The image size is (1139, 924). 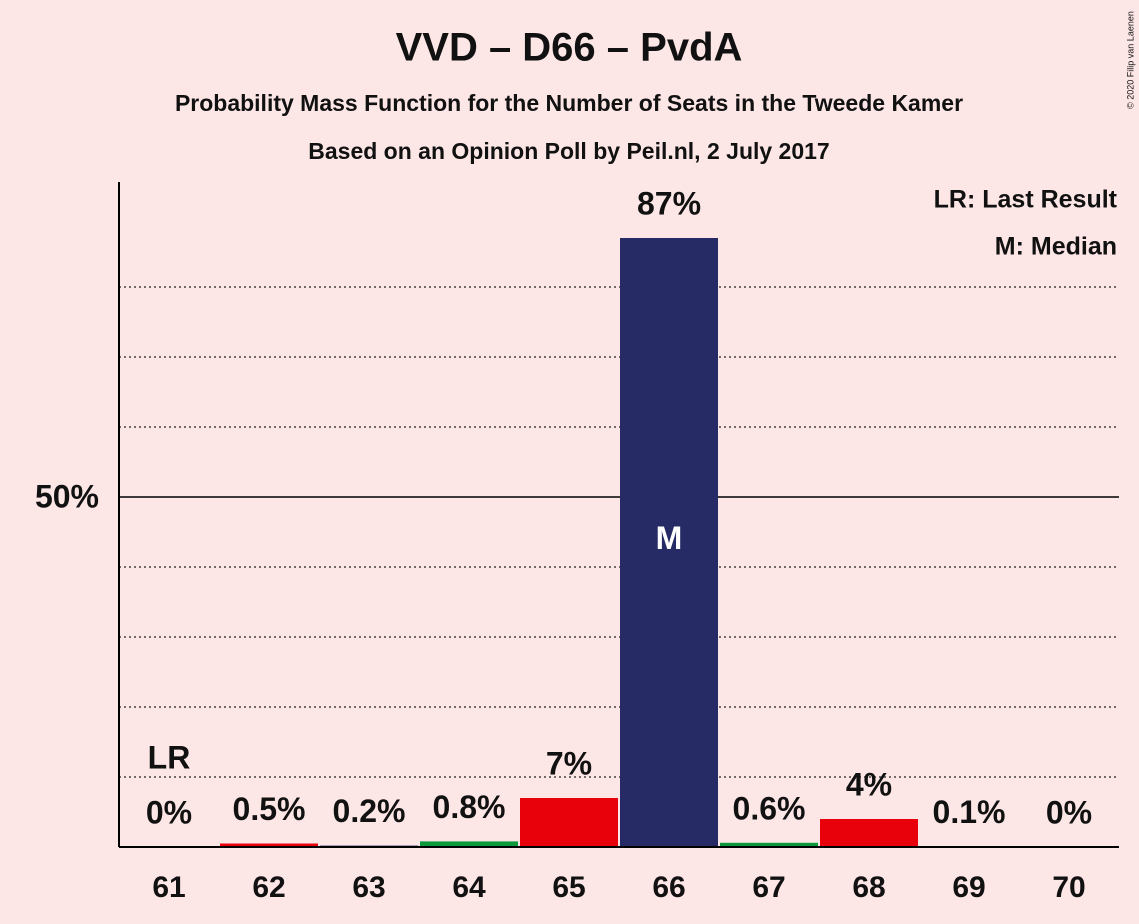 I want to click on x-tick-label: 63, so click(x=368, y=887).